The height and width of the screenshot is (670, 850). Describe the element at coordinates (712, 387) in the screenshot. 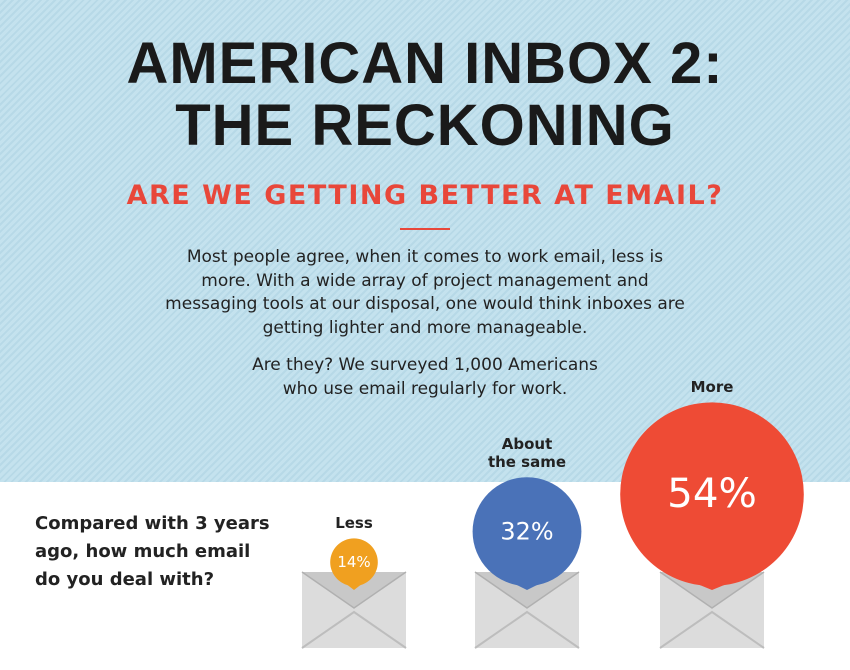

I see `category-label: More` at that location.